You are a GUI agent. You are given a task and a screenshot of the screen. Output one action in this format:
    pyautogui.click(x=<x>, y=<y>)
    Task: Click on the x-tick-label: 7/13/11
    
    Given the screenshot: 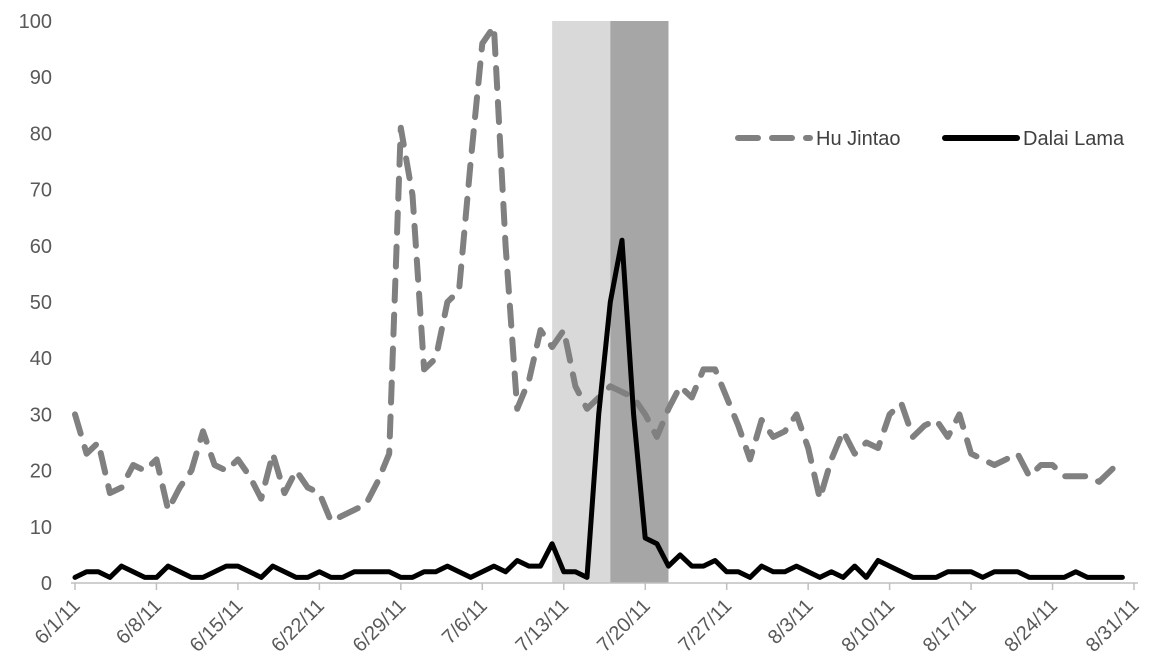 What is the action you would take?
    pyautogui.click(x=543, y=626)
    